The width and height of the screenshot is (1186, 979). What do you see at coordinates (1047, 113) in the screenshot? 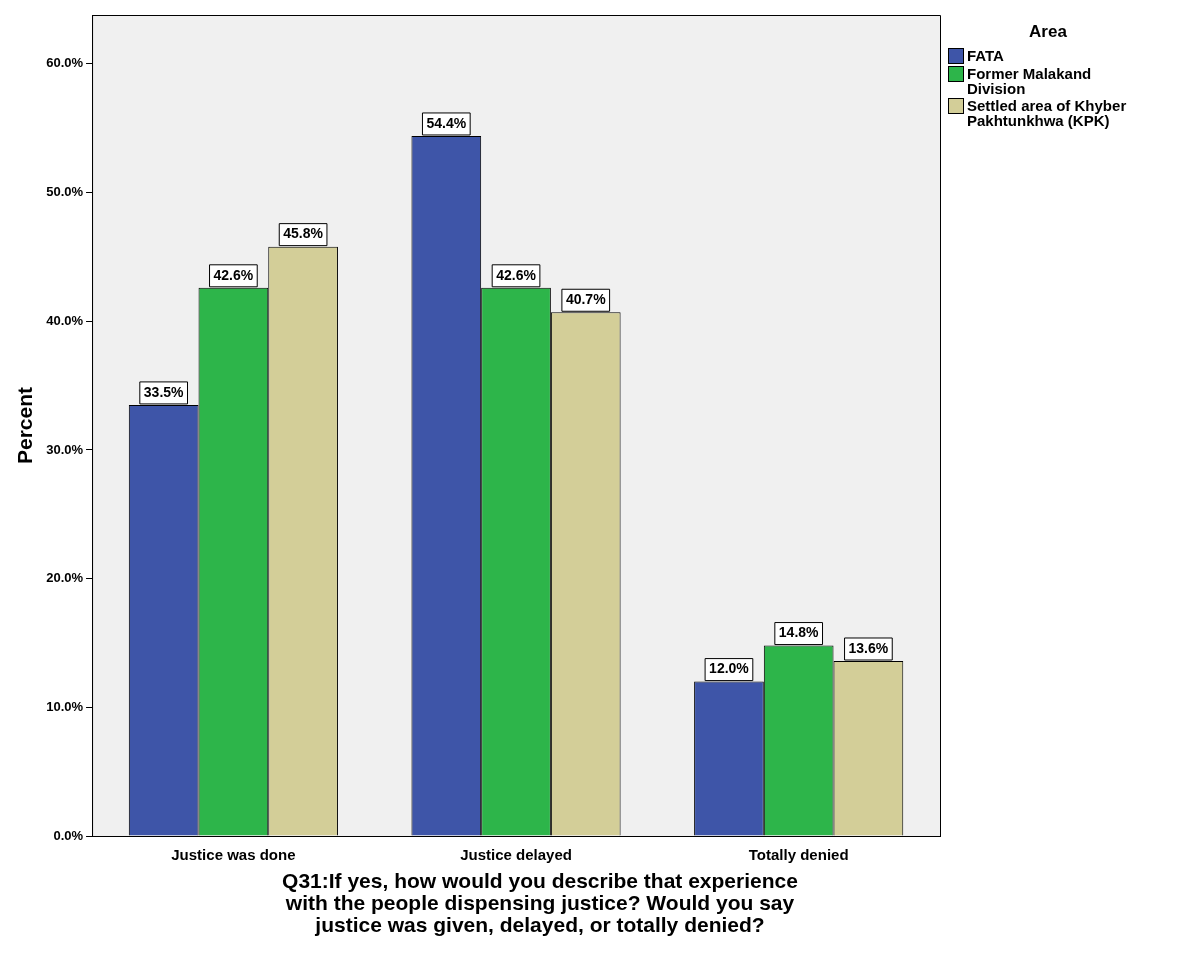
I see `legend-label: Settled area of Khyber Pakhtunkhwa (KPK)` at bounding box center [1047, 113].